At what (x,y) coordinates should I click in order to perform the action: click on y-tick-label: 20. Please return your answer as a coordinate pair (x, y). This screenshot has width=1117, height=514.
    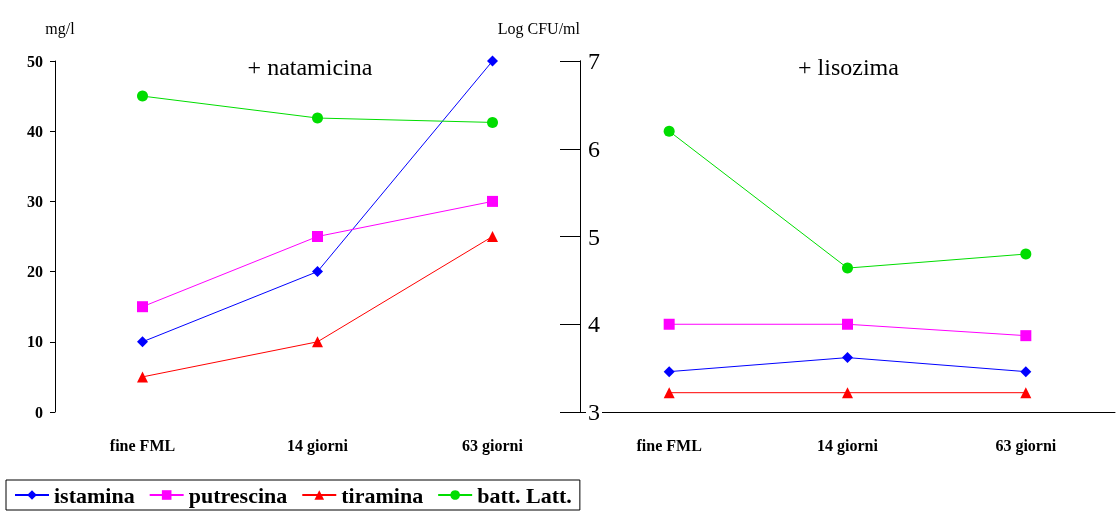
    Looking at the image, I should click on (35, 272).